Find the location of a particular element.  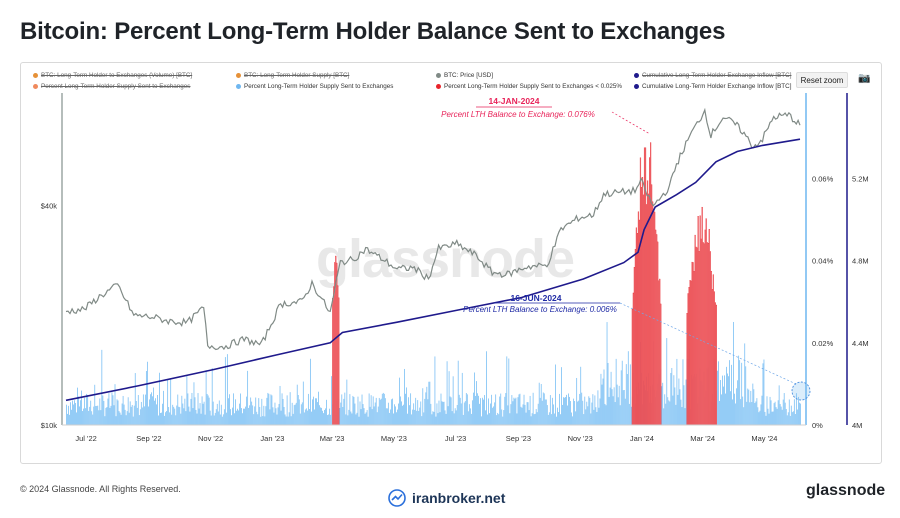

legend-item: BTC: Long-Term Holder Supply [BTC] is located at coordinates (292, 75).